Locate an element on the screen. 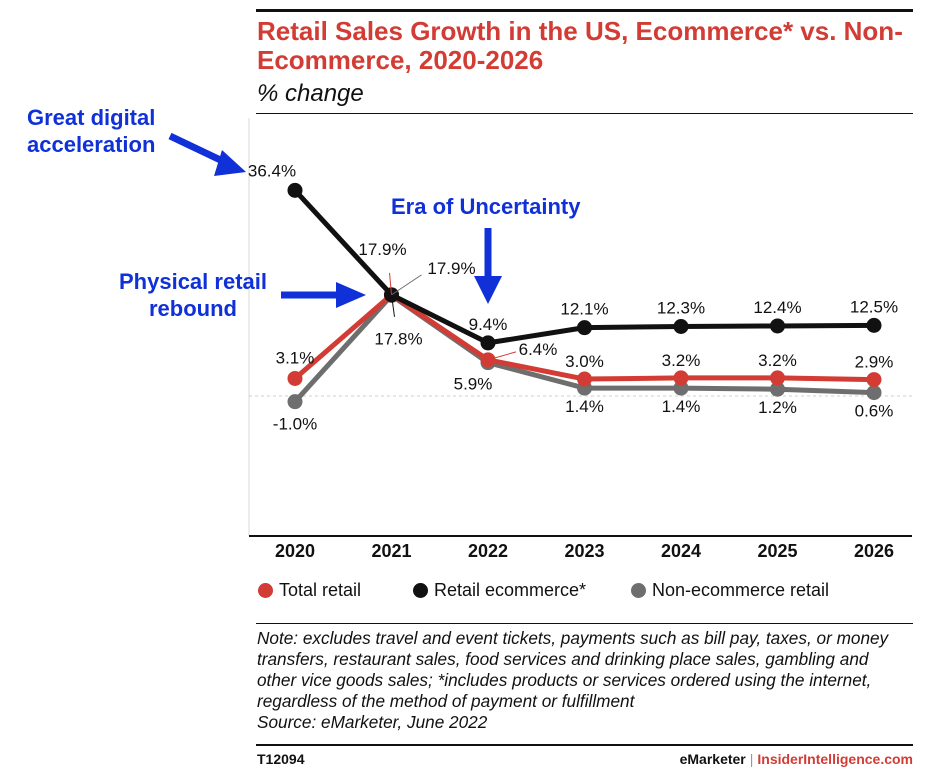  data-label-non-ecommerce-2024: 1.4% is located at coordinates (681, 406).